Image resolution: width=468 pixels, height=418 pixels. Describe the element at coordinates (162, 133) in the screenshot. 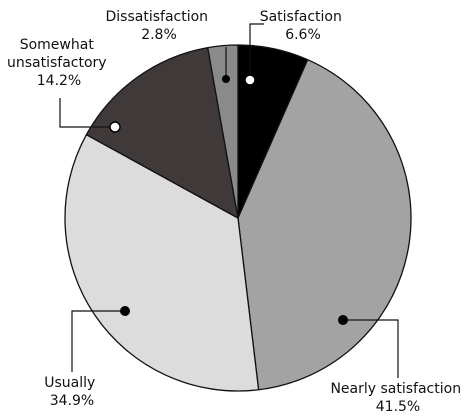

I see `pie-slice-somewhat-unsatisfactory` at that location.